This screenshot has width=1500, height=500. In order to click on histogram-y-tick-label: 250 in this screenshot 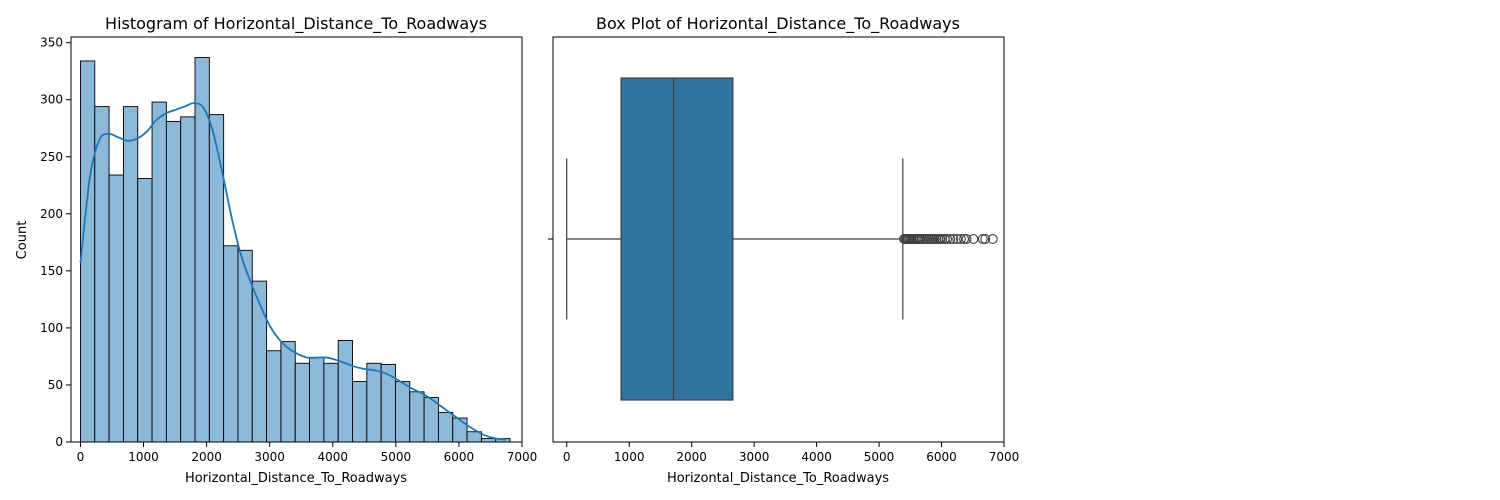, I will do `click(51, 157)`.